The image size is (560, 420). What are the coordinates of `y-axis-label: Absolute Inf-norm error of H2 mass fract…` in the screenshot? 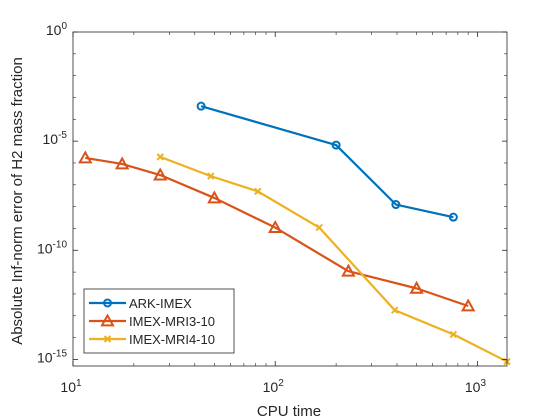 It's located at (17, 201).